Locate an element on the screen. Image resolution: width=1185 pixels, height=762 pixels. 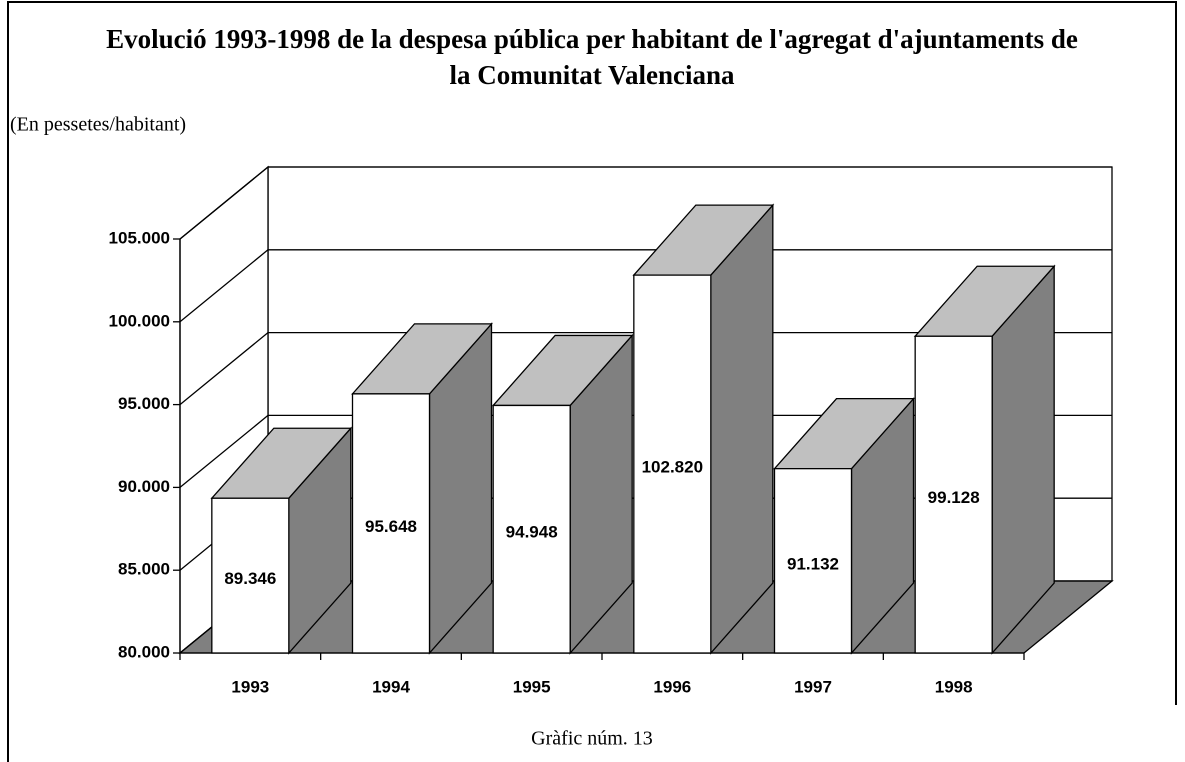
subtitle: (En pessetes/habitant) is located at coordinates (98, 125).